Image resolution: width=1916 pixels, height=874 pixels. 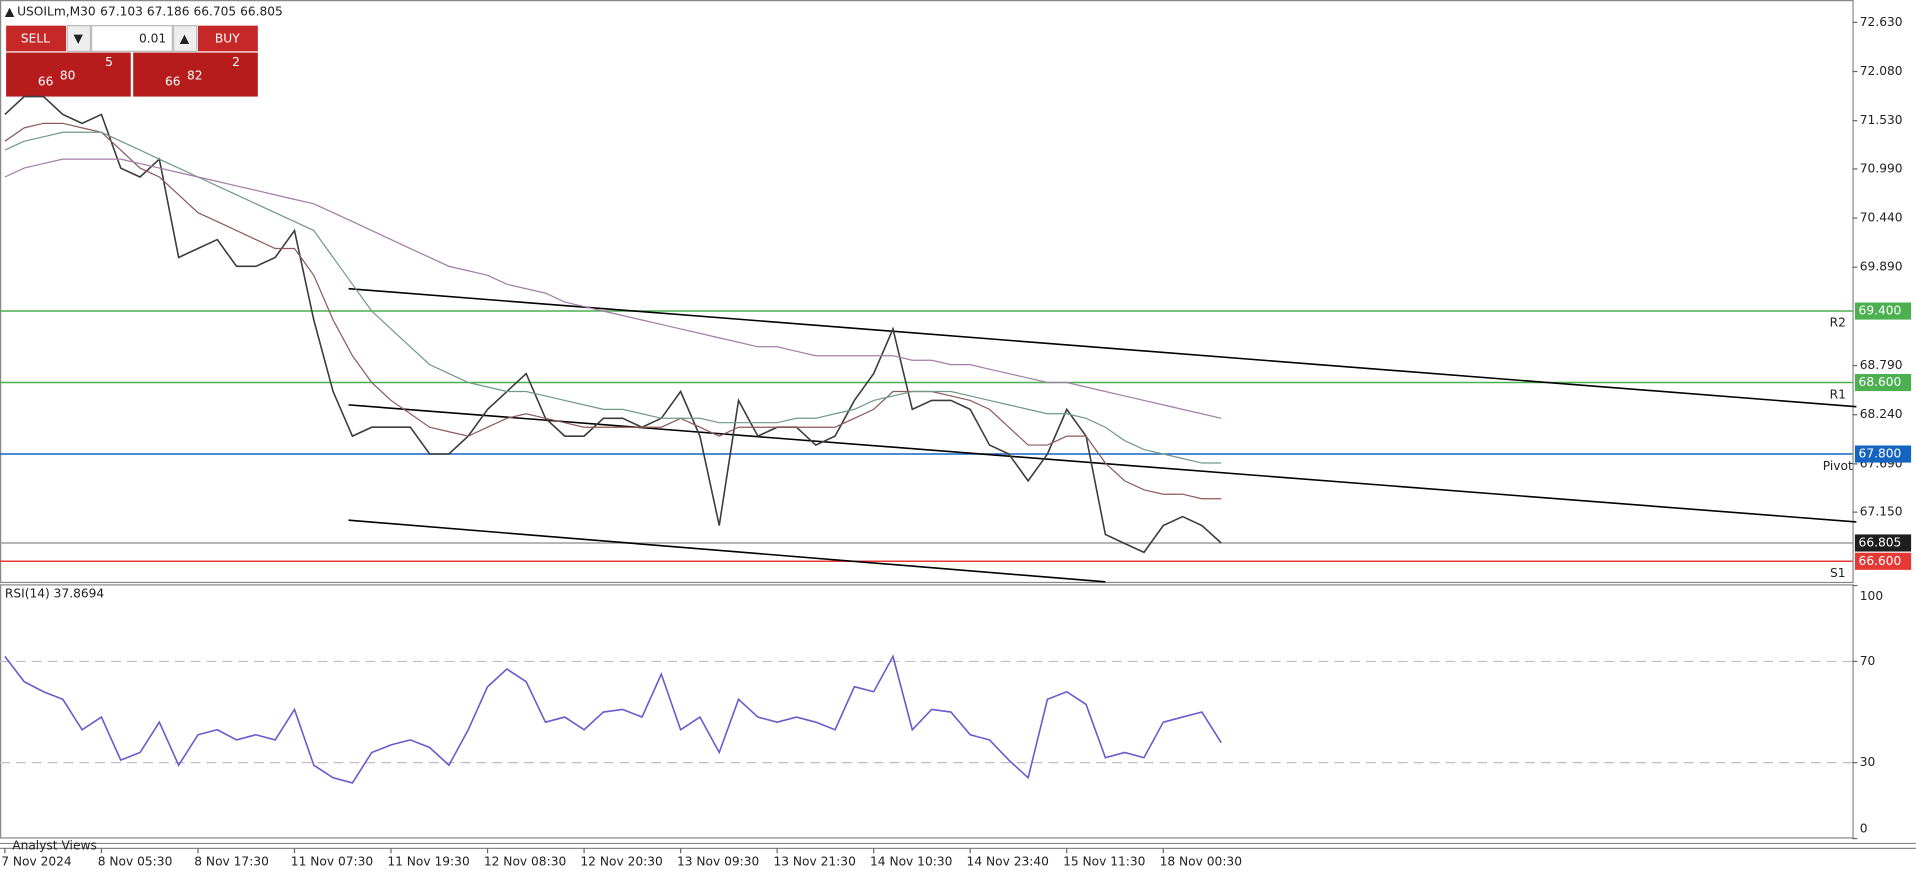 I want to click on y-tick-label: 100, so click(x=1871, y=596).